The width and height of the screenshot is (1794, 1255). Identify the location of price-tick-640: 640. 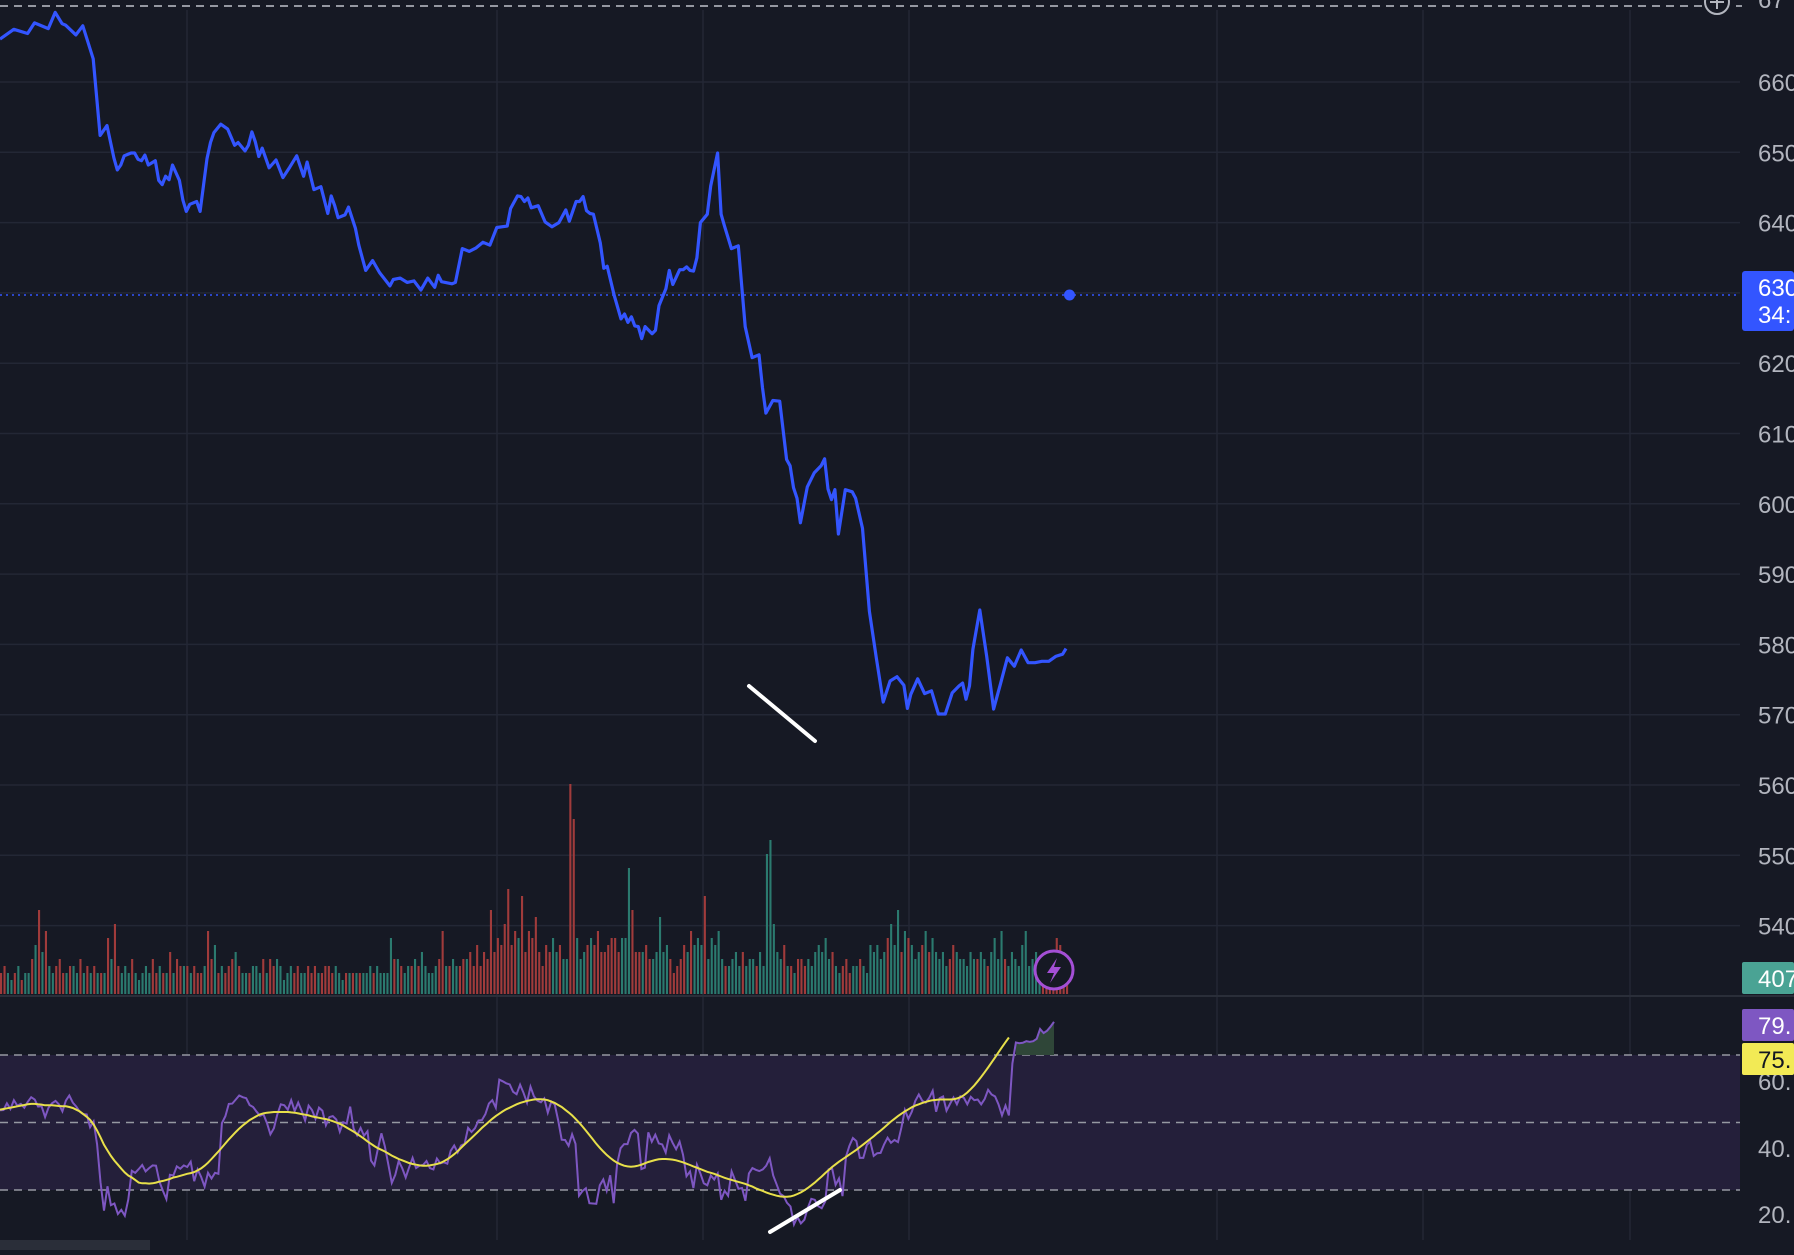
(1776, 224).